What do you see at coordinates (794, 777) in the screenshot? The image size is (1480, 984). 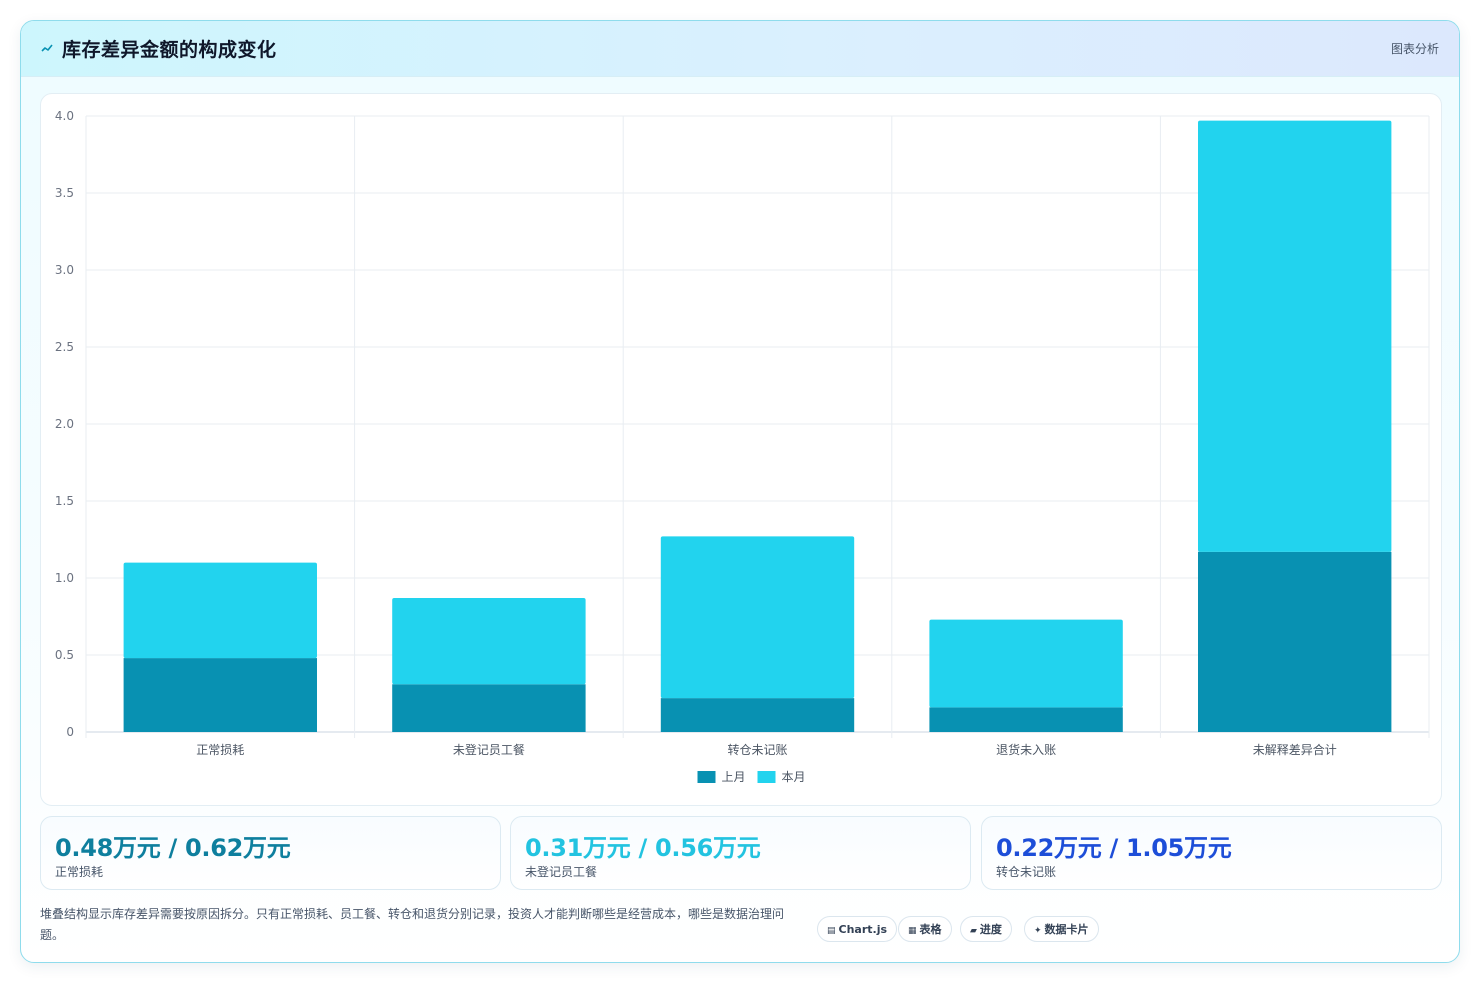 I see `legend-label: 本月` at bounding box center [794, 777].